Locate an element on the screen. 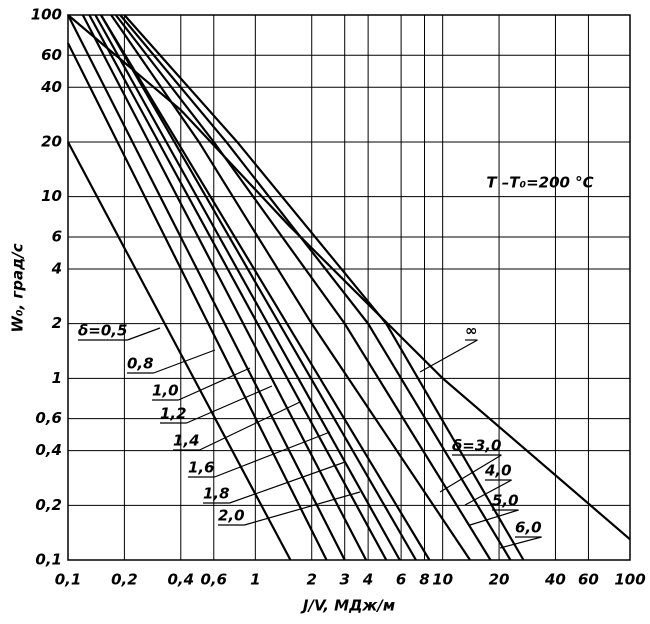  y-tick-label: 60 is located at coordinates (51, 55).